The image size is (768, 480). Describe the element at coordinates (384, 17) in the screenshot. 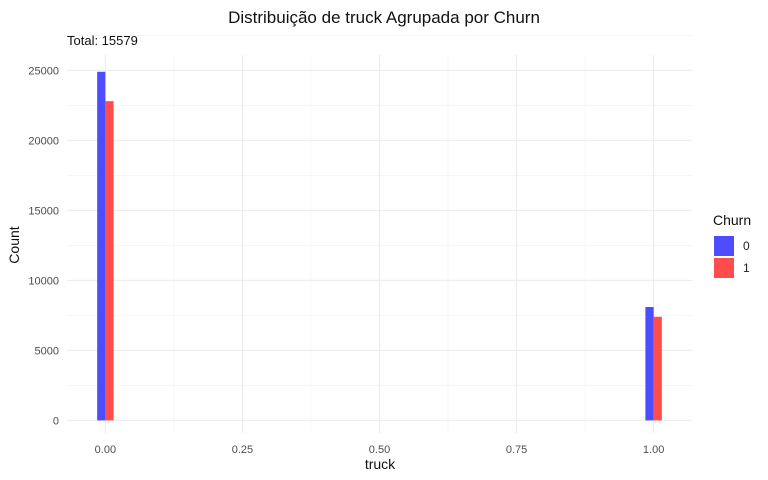

I see `chart-title: Distribuição de truck Agrupada por Churn` at that location.